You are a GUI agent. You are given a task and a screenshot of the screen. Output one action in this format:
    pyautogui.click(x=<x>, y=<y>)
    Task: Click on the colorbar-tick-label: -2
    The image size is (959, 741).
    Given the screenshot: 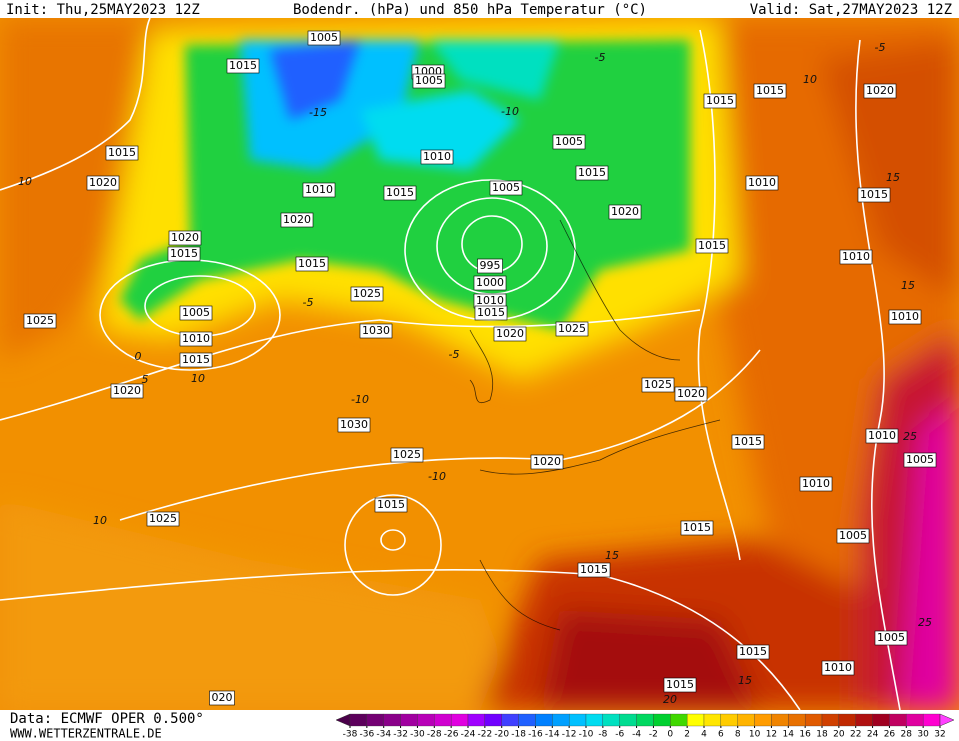 What is the action you would take?
    pyautogui.click(x=653, y=735)
    